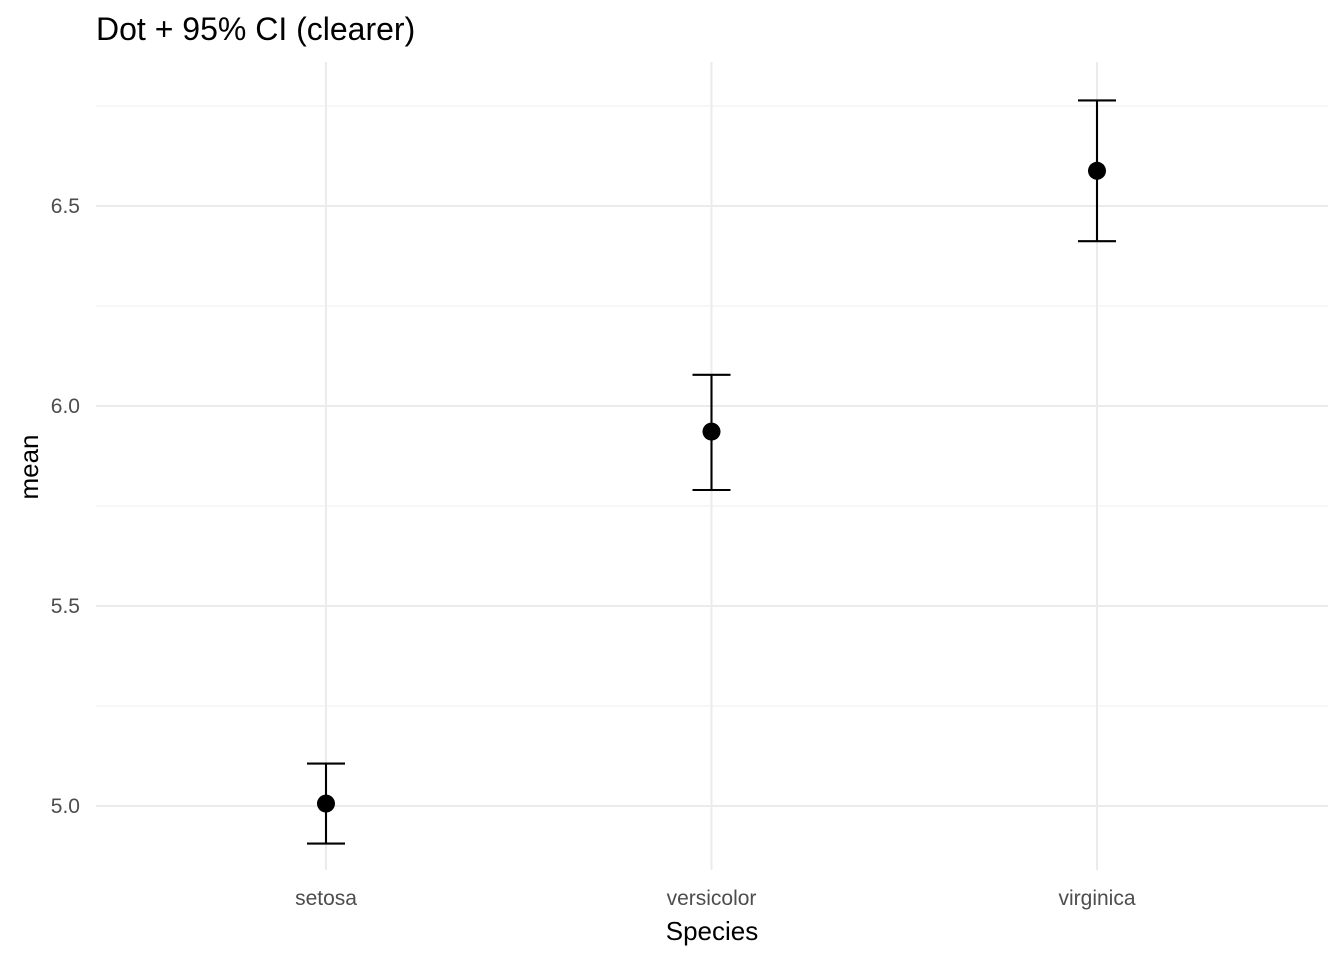  What do you see at coordinates (712, 931) in the screenshot?
I see `x-axis-title: Species` at bounding box center [712, 931].